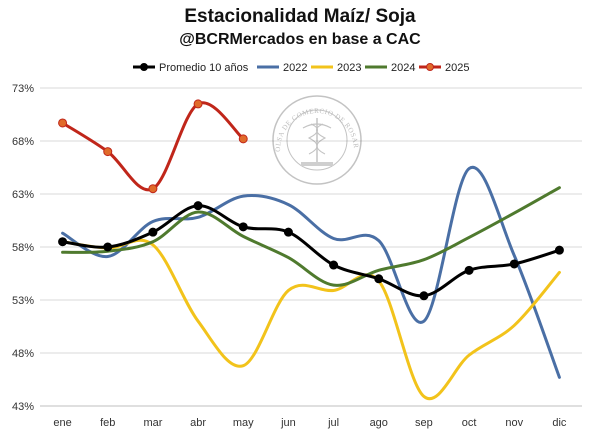  I want to click on legend-label-2025: 2025, so click(457, 68).